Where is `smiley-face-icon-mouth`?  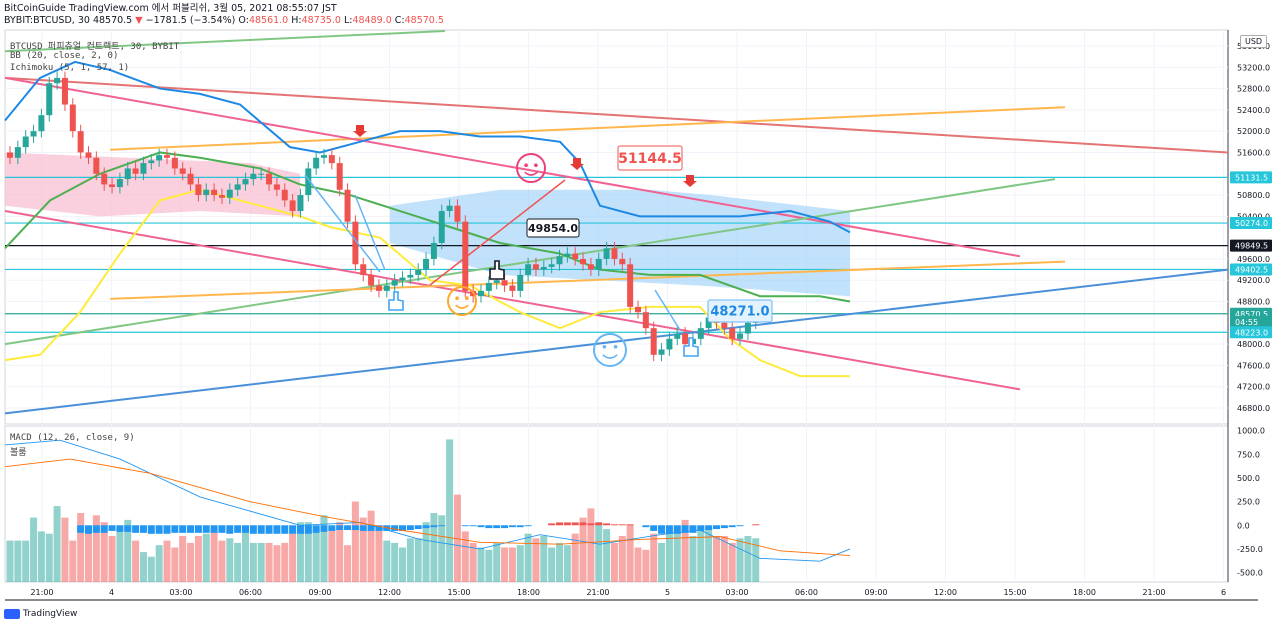 smiley-face-icon-mouth is located at coordinates (531, 173).